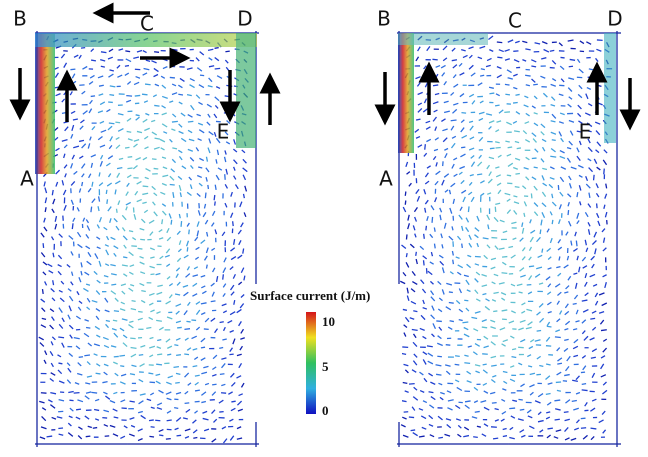  Describe the element at coordinates (324, 353) in the screenshot. I see `colorbar: Surface current (J/m) 10 5 0` at that location.